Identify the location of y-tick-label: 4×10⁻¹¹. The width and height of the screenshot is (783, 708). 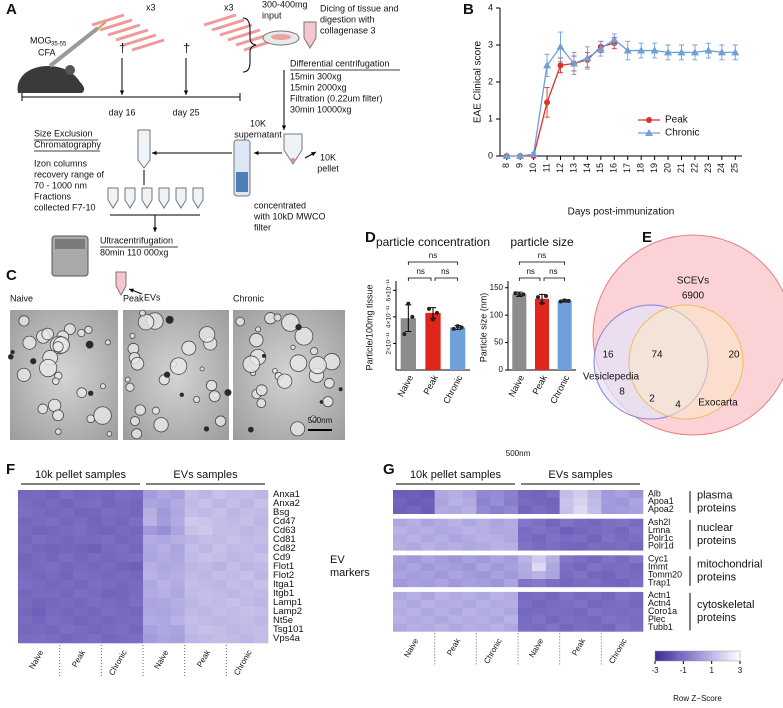
(389, 316).